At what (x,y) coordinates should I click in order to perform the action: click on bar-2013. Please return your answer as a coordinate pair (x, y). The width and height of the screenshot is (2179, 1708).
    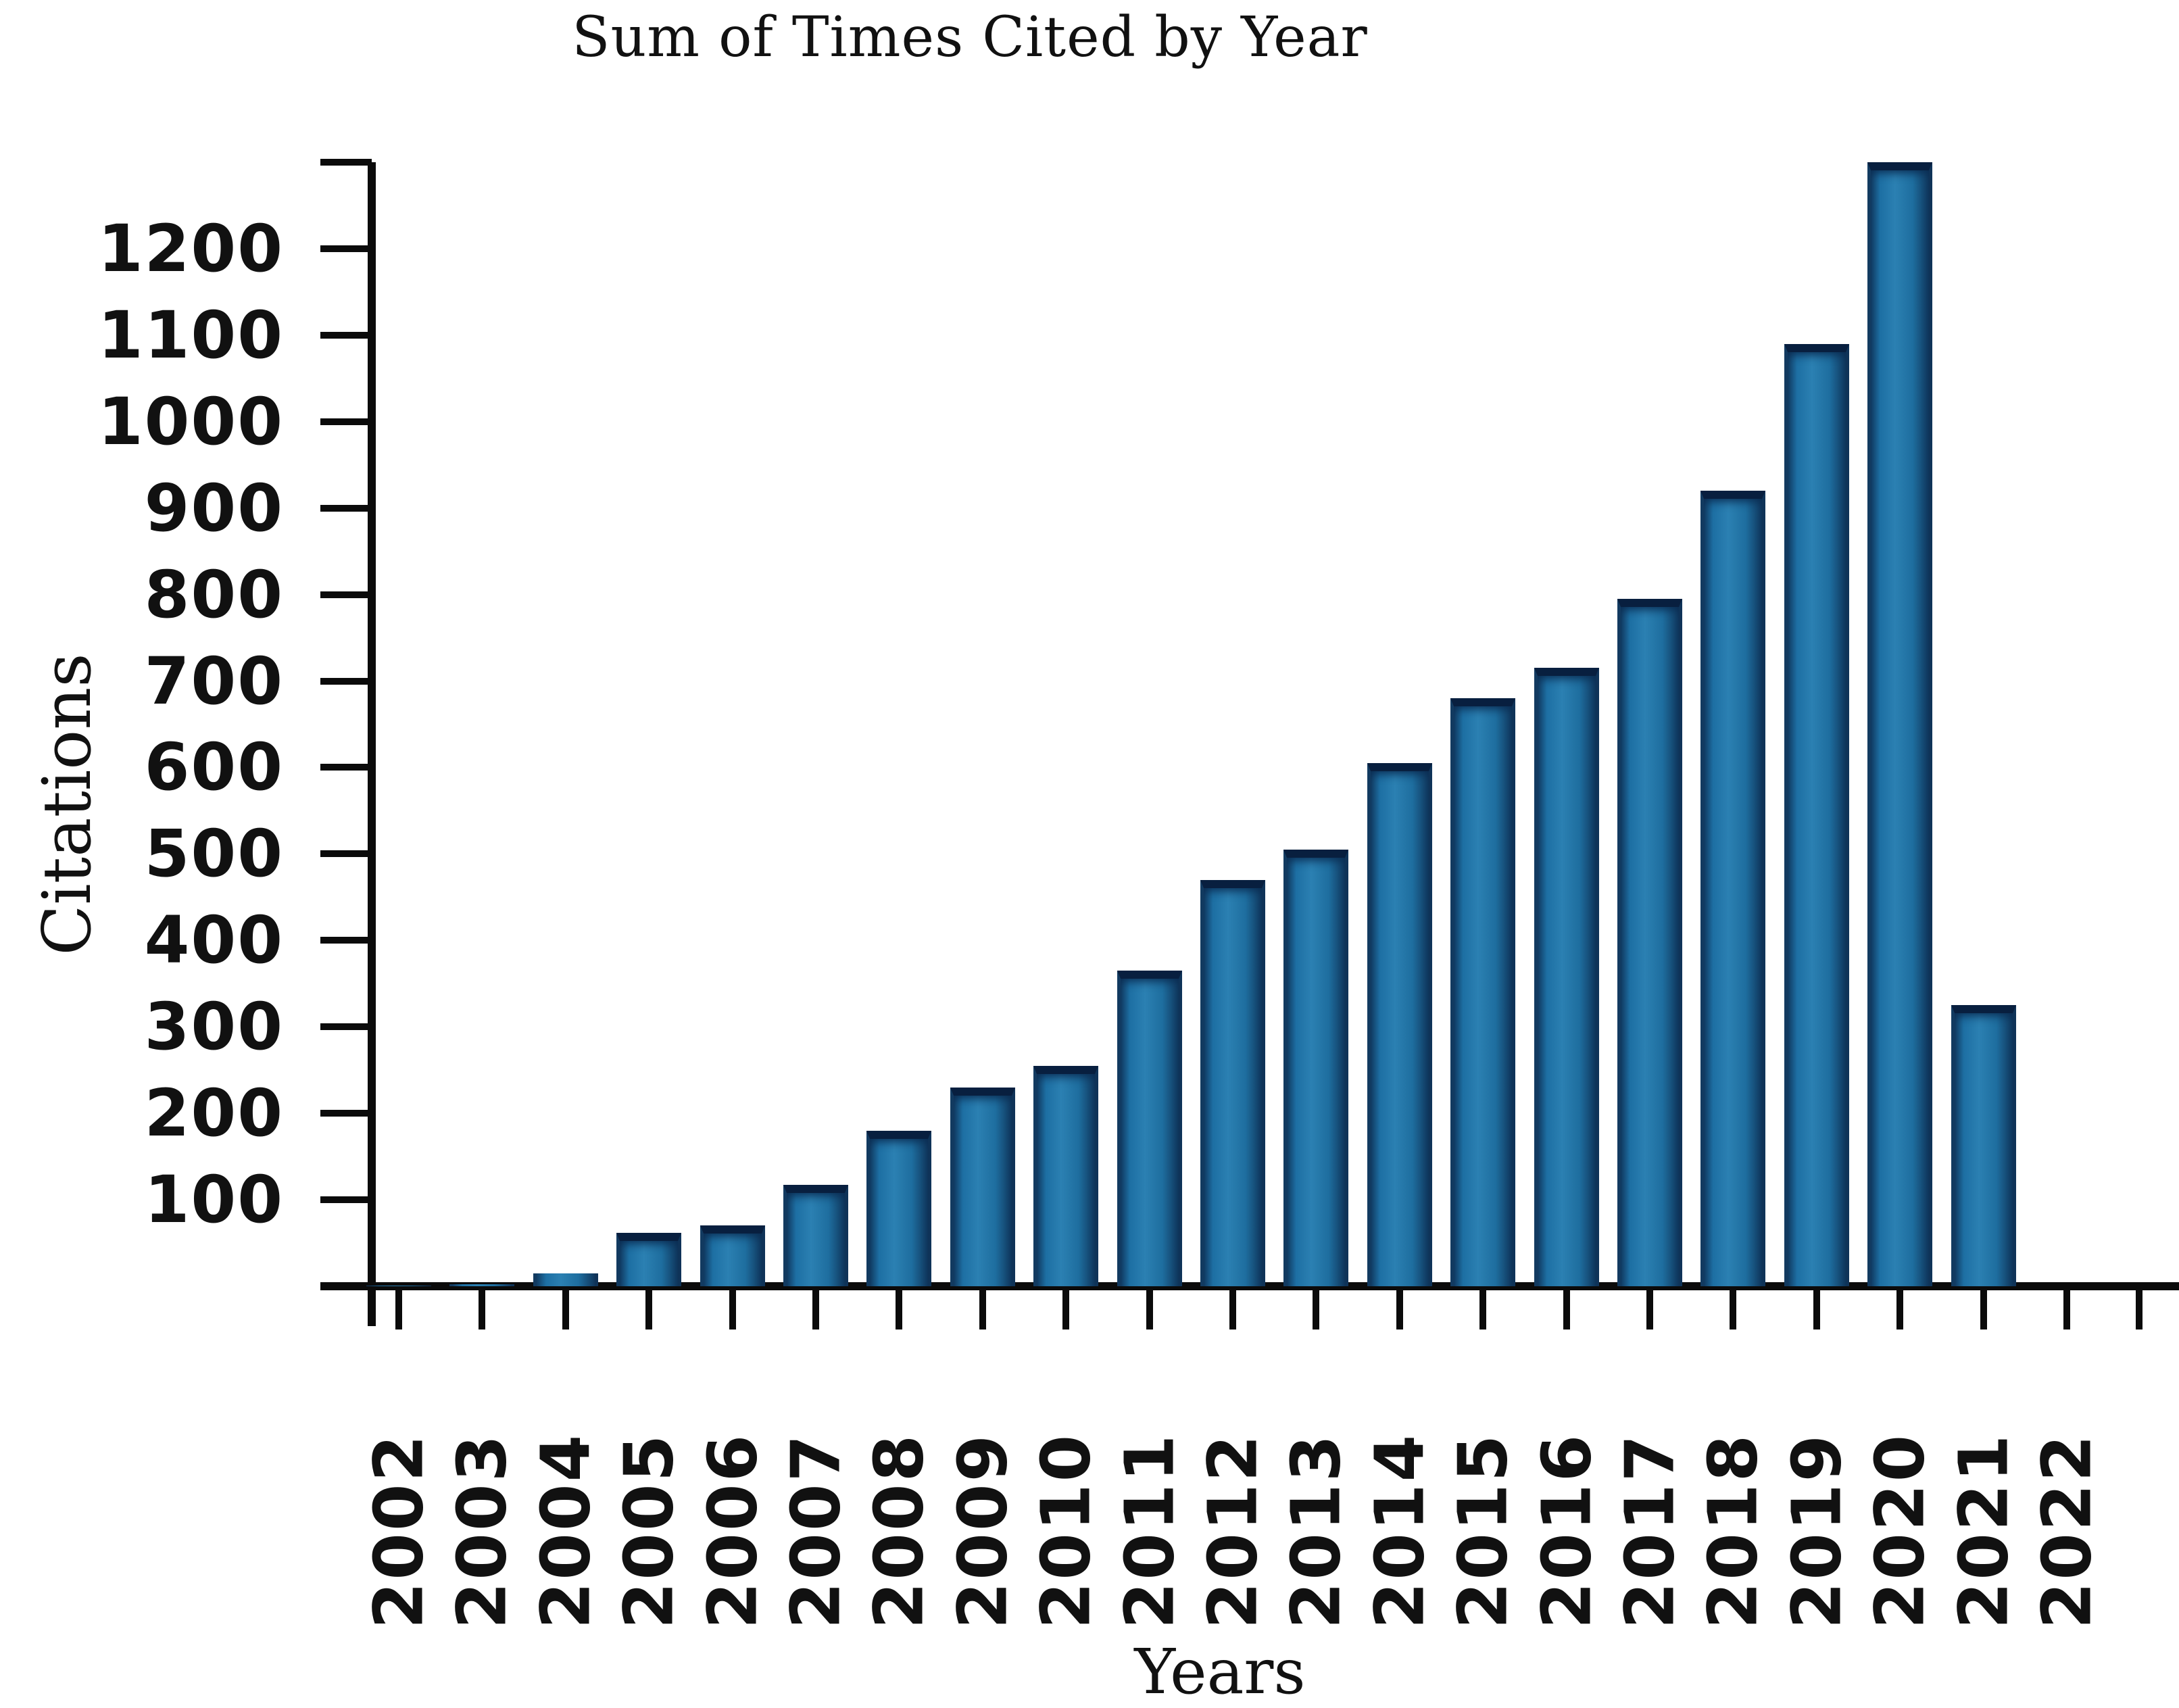
    Looking at the image, I should click on (1316, 1068).